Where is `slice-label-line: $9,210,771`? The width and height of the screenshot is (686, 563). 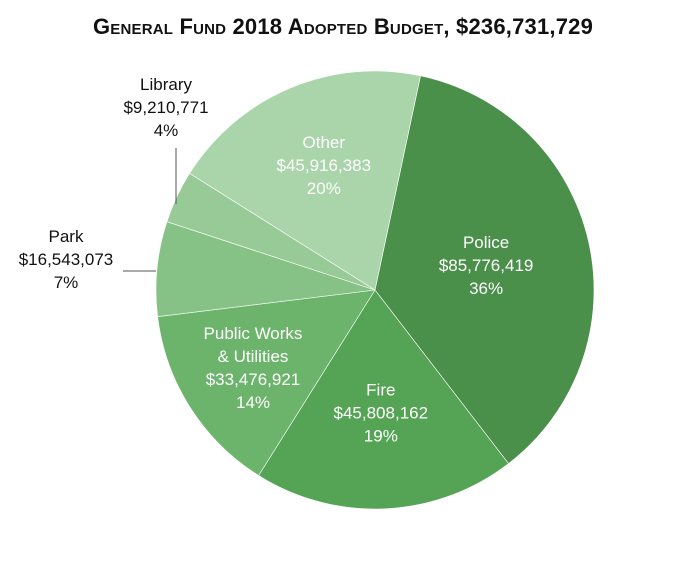 slice-label-line: $9,210,771 is located at coordinates (165, 107).